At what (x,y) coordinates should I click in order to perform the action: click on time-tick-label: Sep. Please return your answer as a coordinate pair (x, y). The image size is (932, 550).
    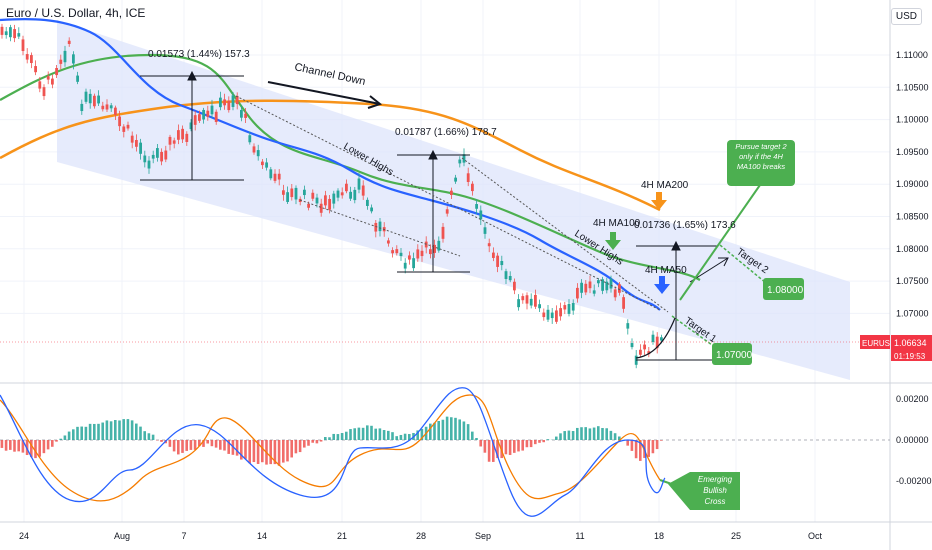
    Looking at the image, I should click on (483, 536).